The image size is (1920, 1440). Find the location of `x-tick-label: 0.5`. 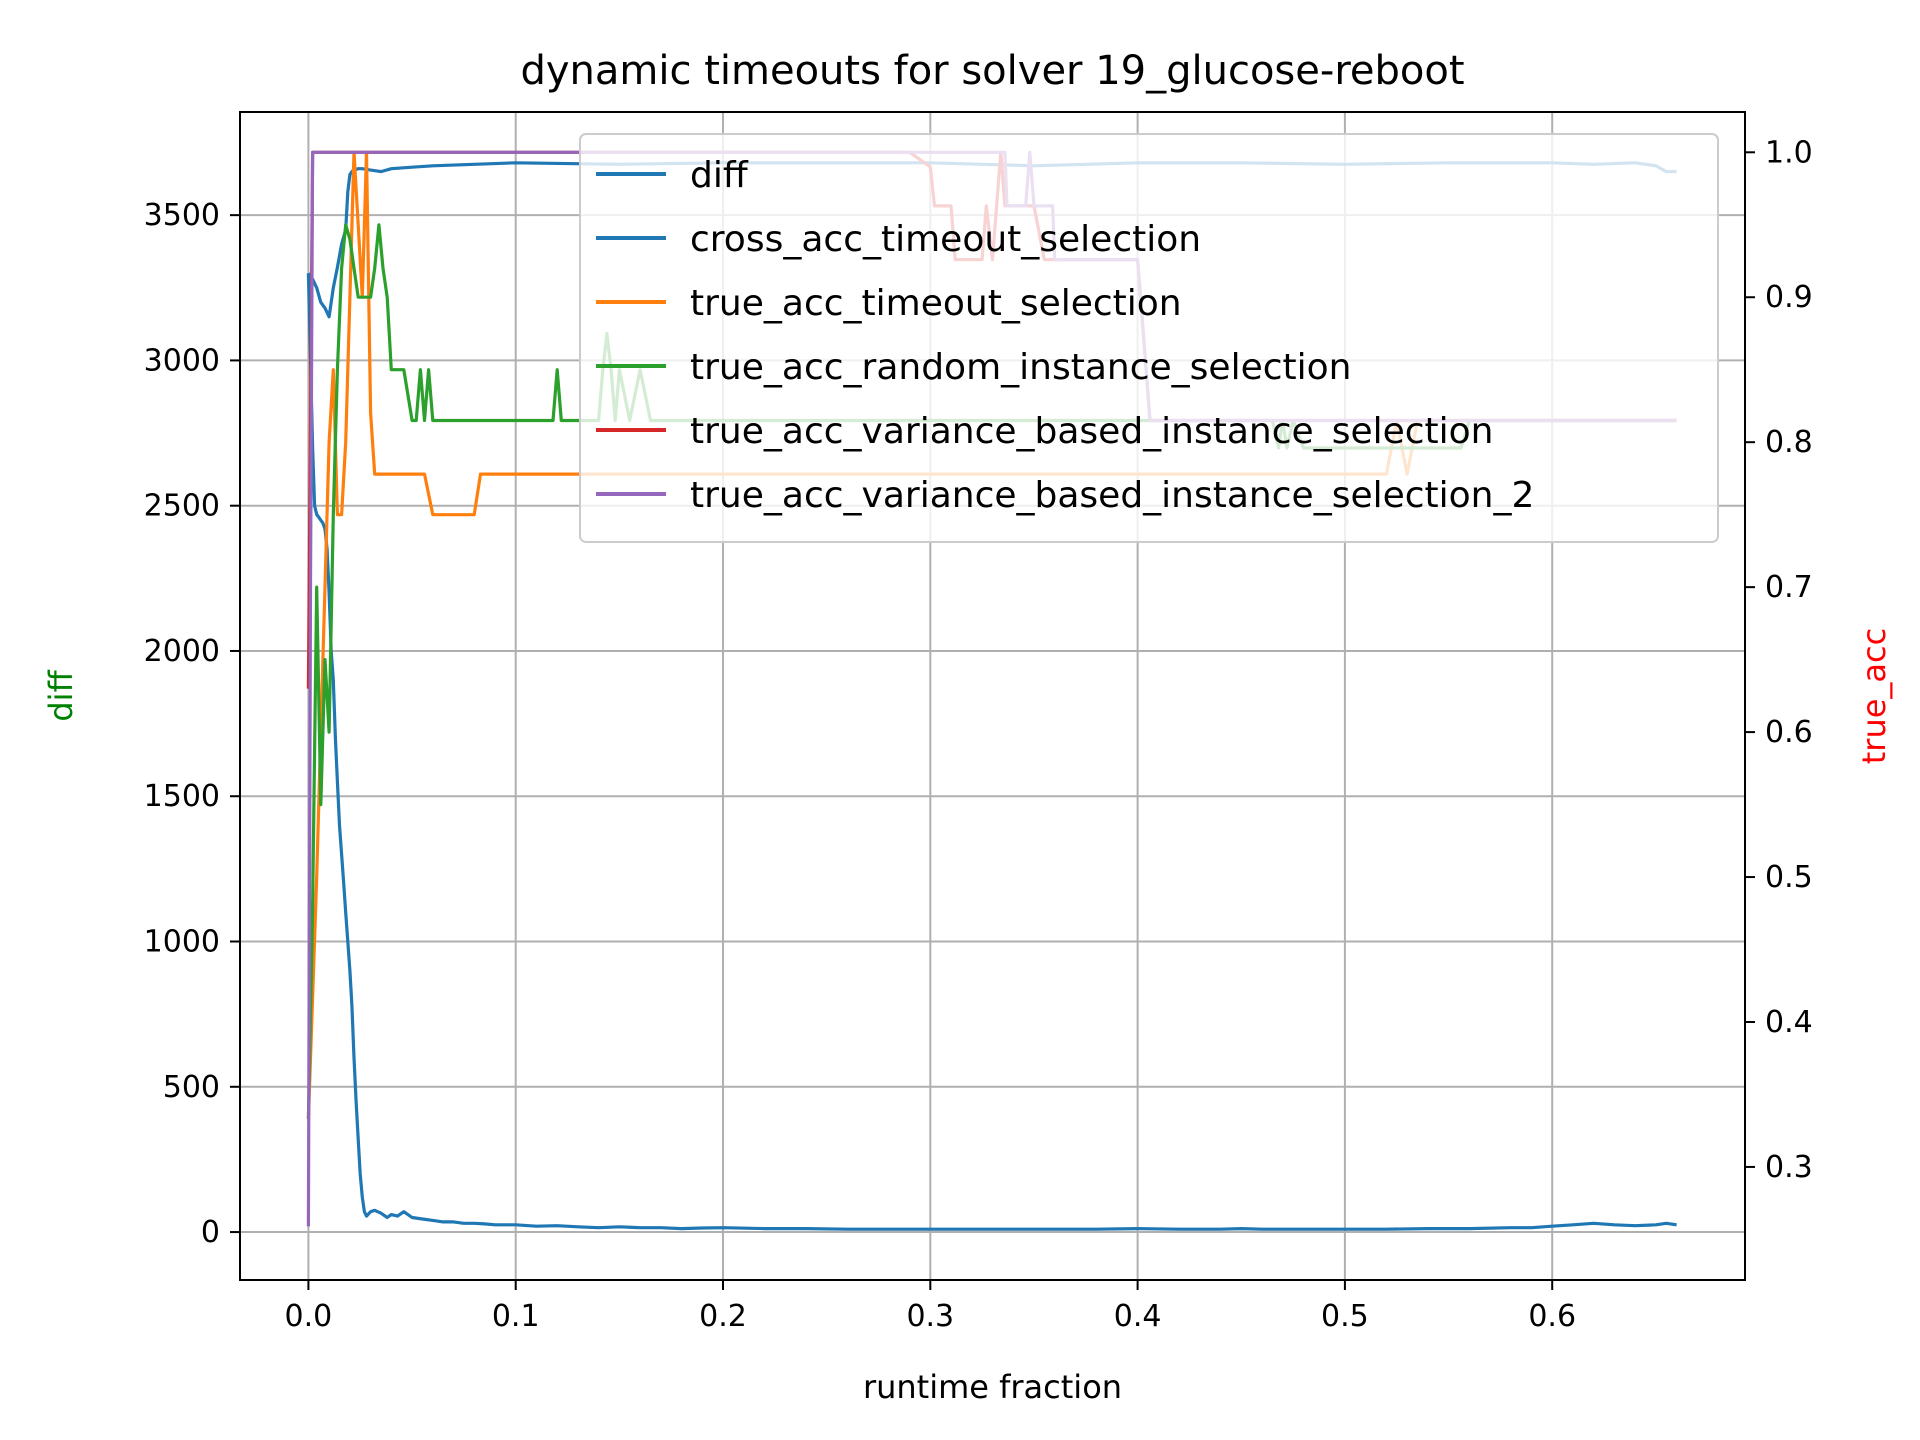

x-tick-label: 0.5 is located at coordinates (1345, 1316).